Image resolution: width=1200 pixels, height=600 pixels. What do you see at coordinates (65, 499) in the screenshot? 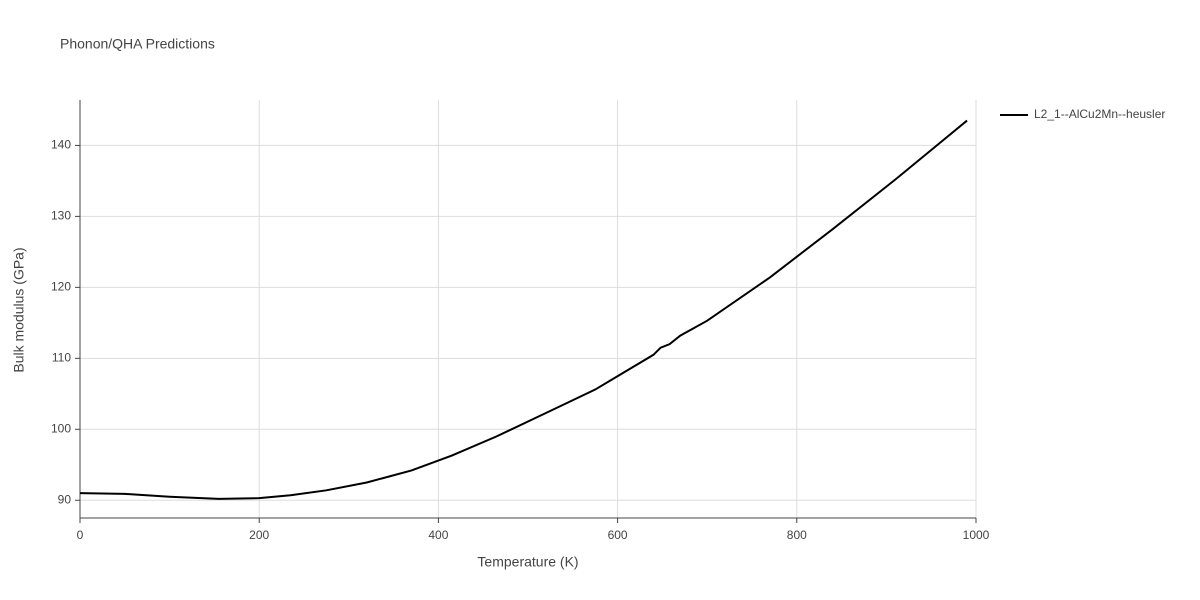
I see `y-tick-label: 90` at bounding box center [65, 499].